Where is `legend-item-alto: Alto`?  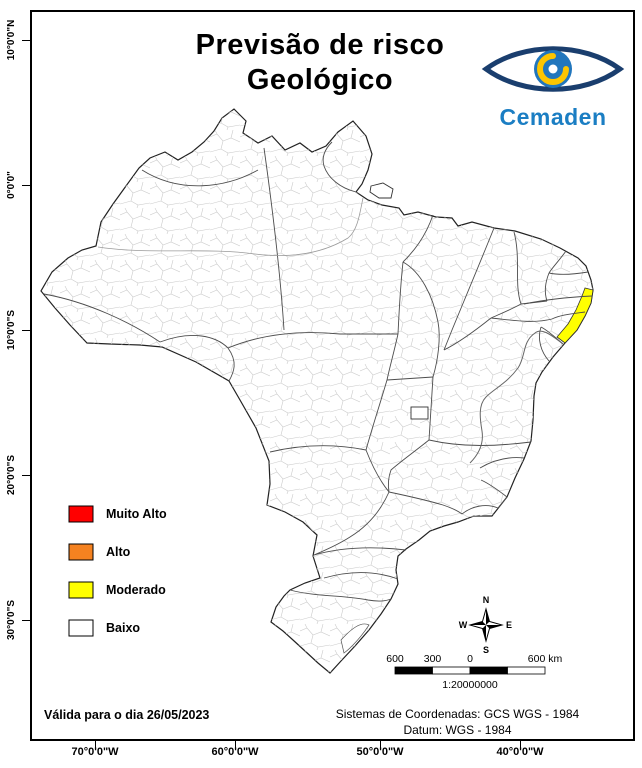
legend-item-alto: Alto is located at coordinates (117, 552).